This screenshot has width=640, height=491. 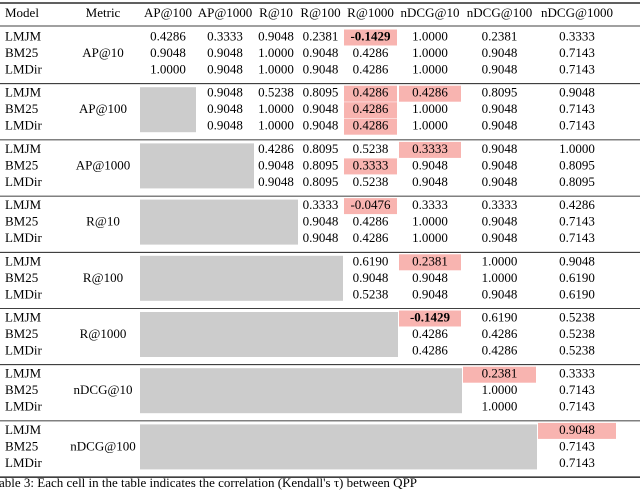 What do you see at coordinates (225, 12) in the screenshot?
I see `header-cell: AP@1000` at bounding box center [225, 12].